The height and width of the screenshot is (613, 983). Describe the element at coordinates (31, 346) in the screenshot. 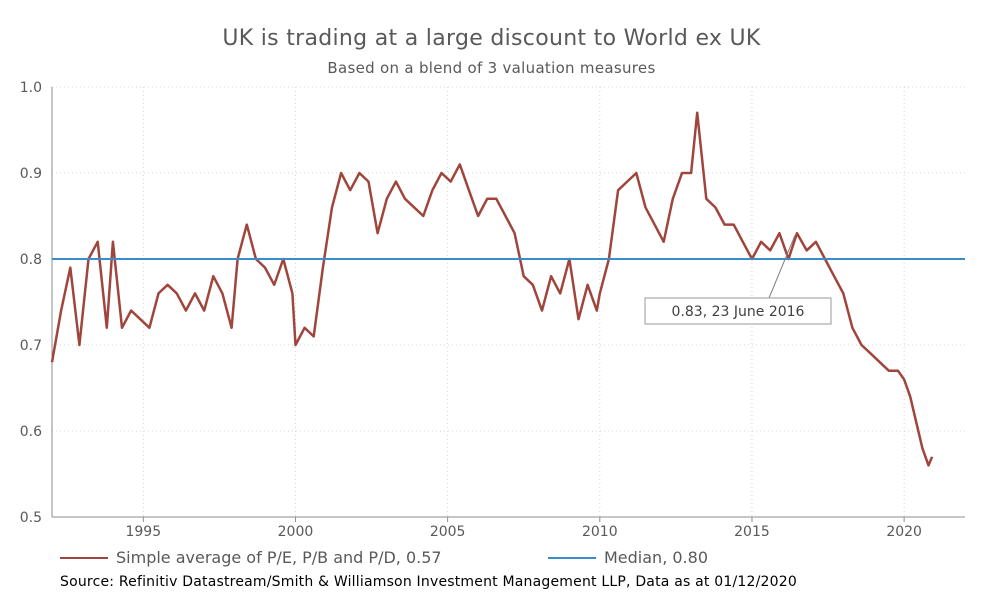

I see `y-tick-label: 0.7` at that location.